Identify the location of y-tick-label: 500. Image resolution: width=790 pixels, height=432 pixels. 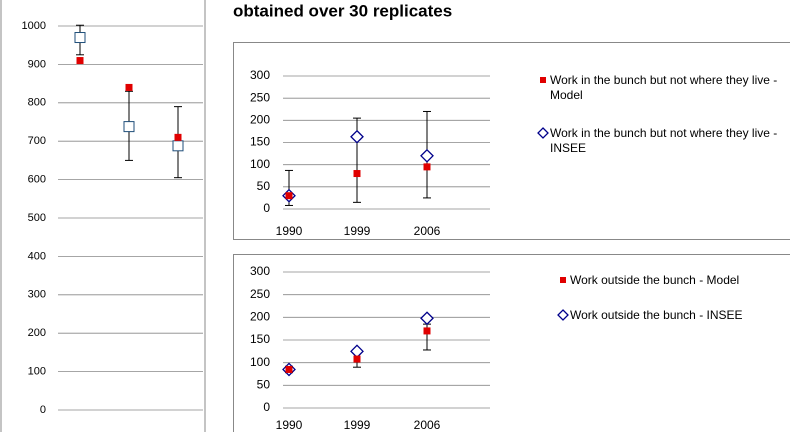
(37, 218).